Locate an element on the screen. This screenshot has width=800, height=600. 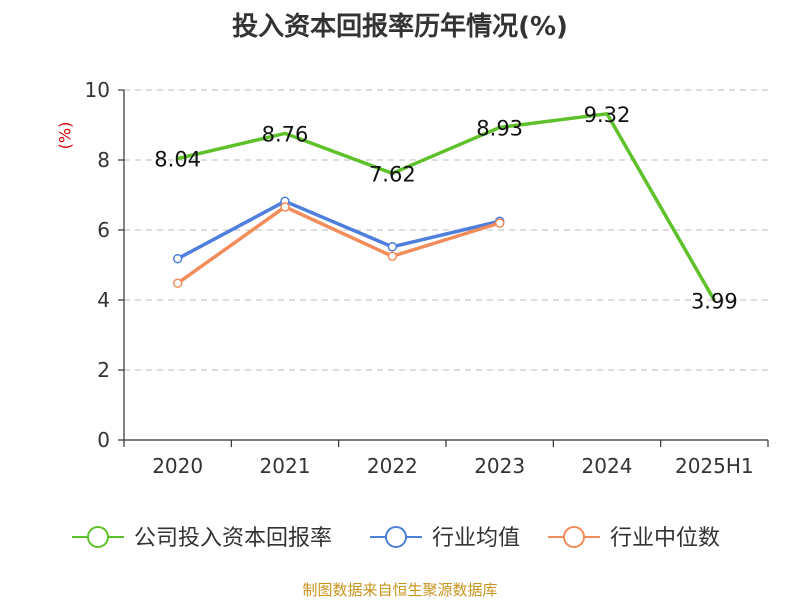
x-tick-label: 2025H1 is located at coordinates (714, 466).